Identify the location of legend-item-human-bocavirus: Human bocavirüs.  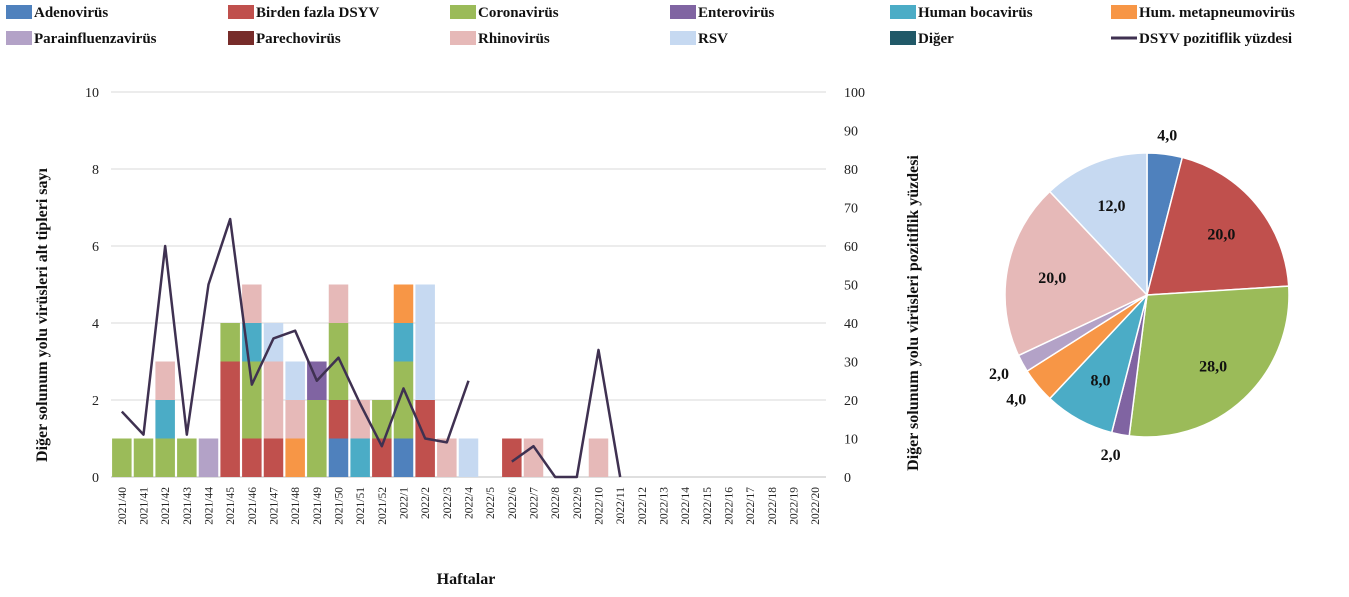
(961, 13).